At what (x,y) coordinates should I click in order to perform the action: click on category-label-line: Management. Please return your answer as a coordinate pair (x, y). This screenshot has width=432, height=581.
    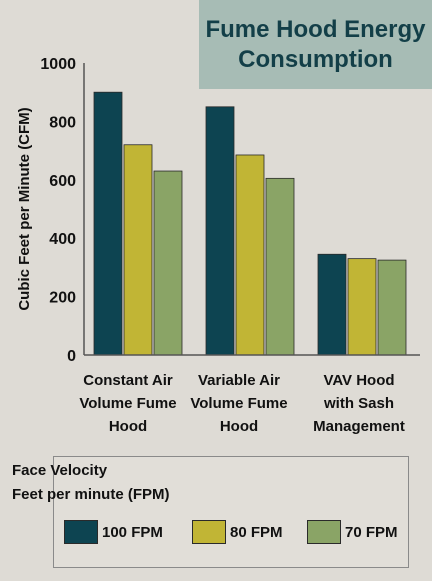
    Looking at the image, I should click on (359, 426).